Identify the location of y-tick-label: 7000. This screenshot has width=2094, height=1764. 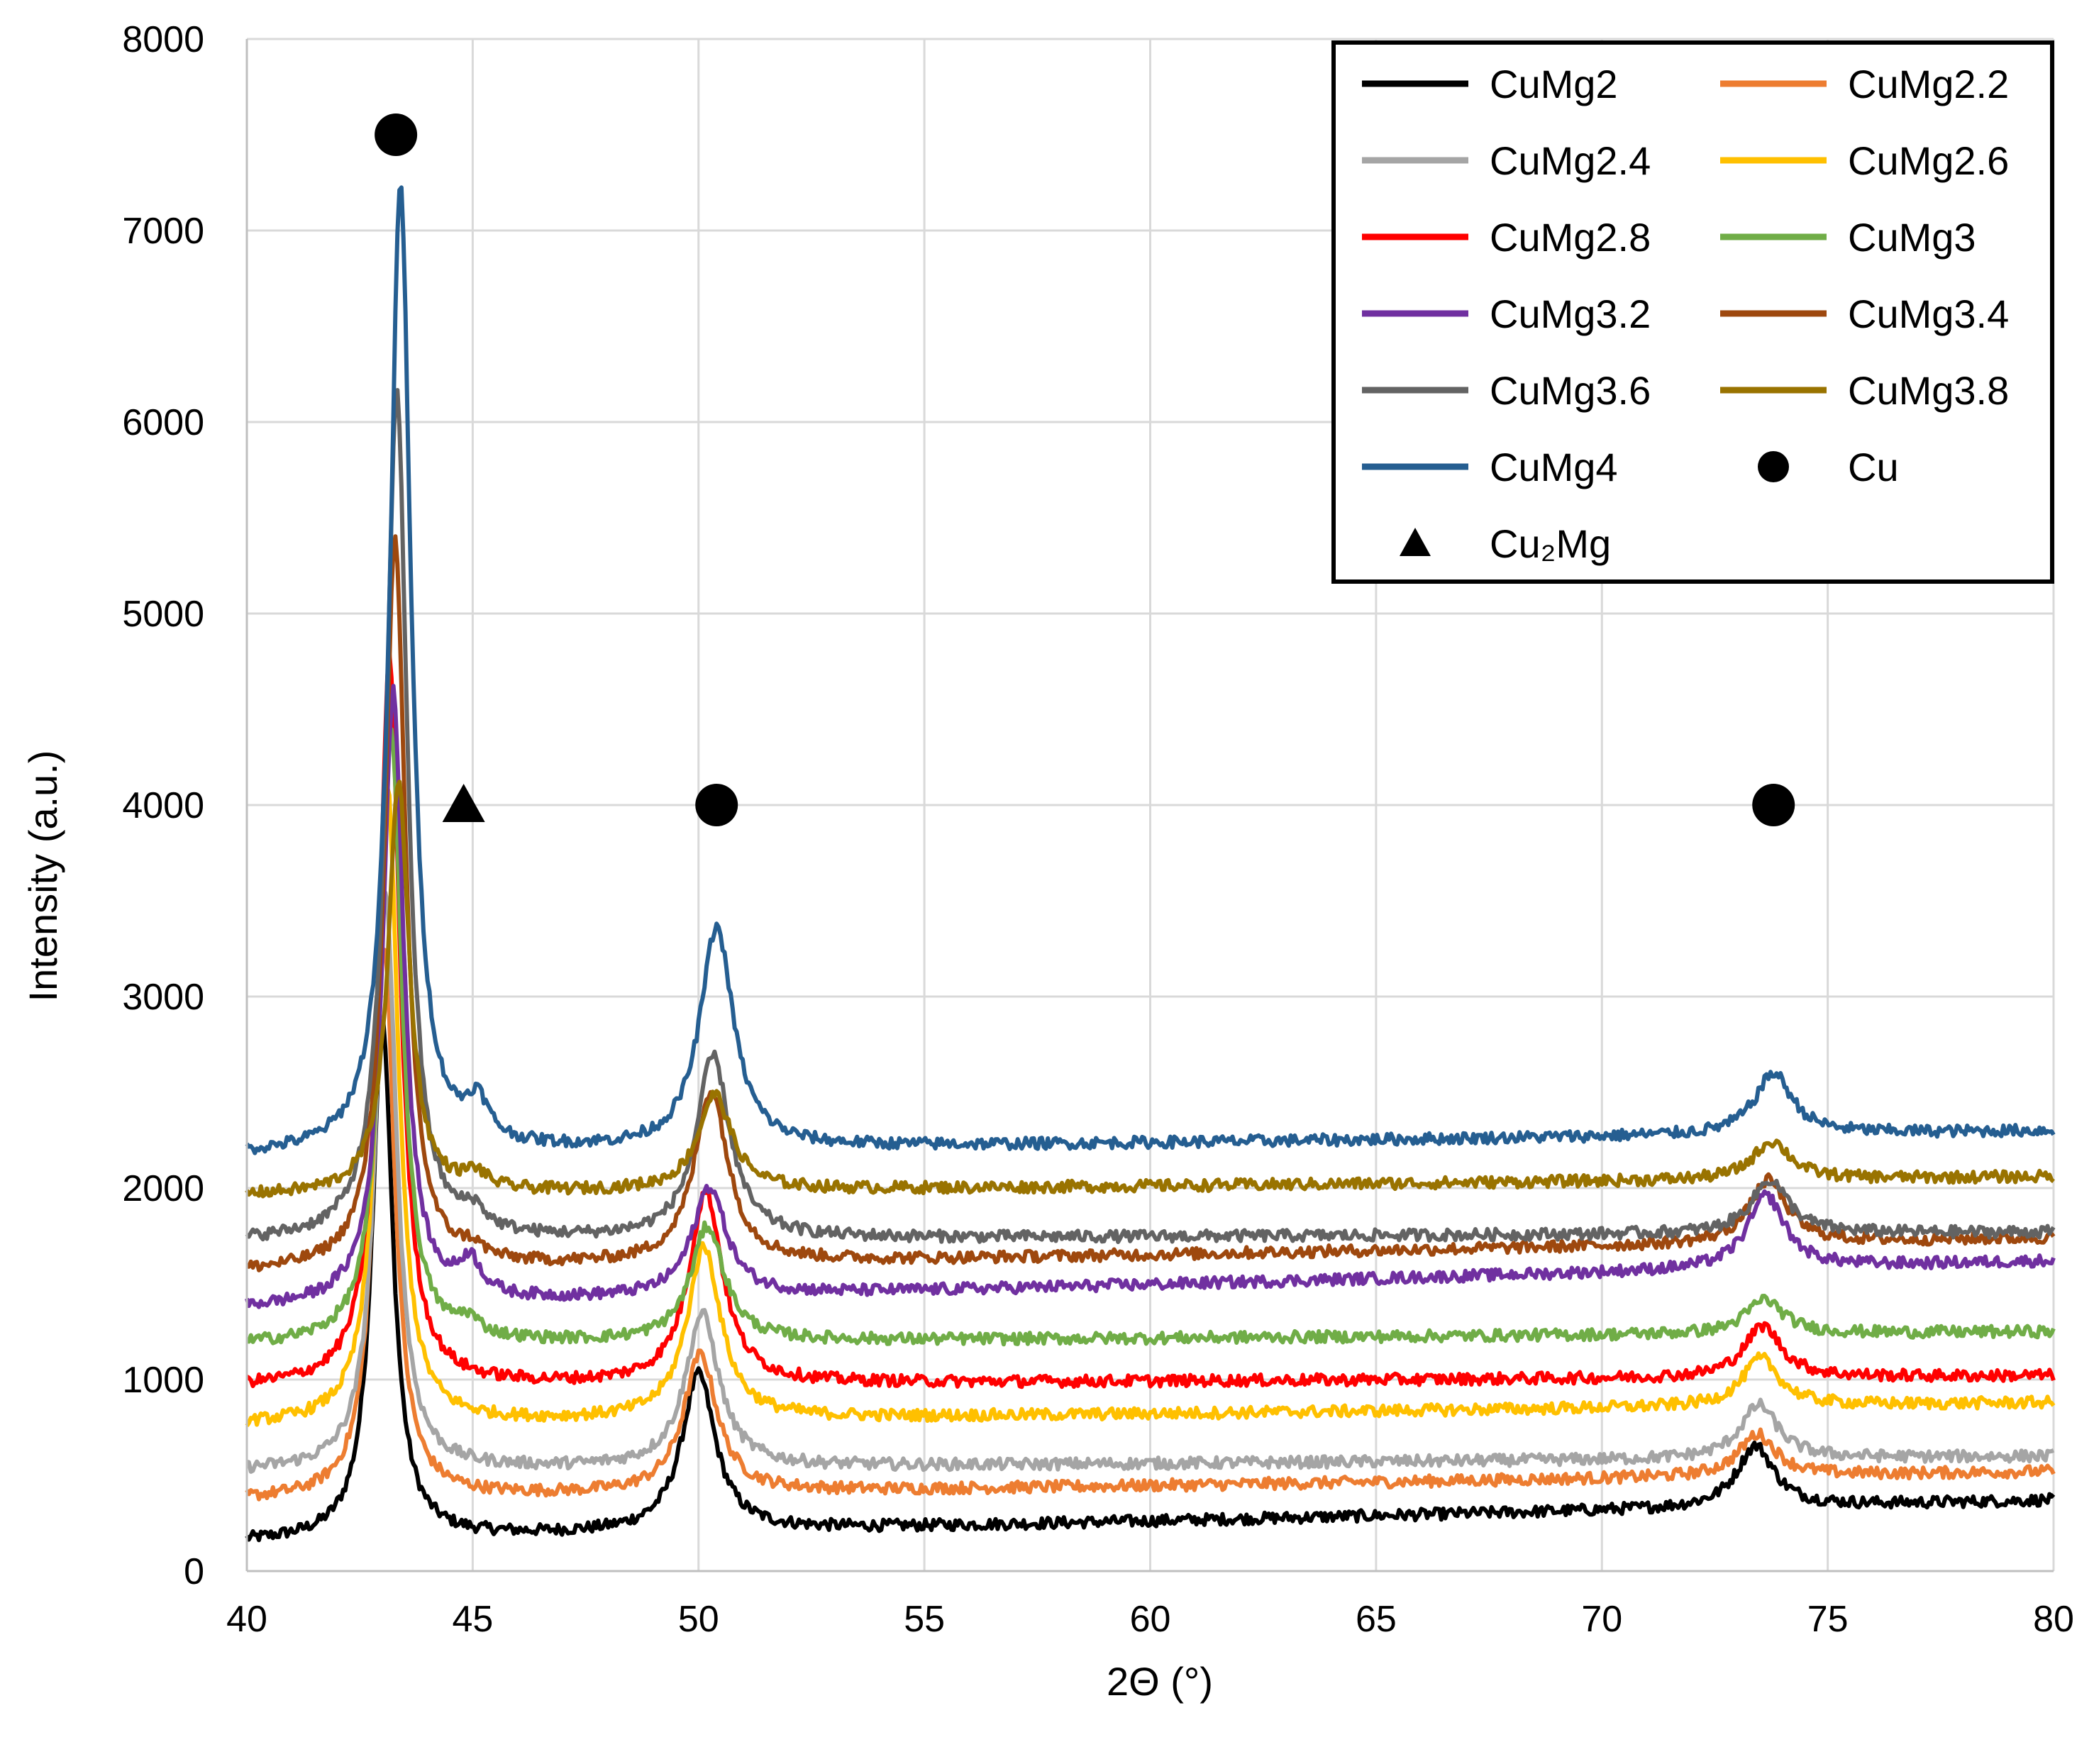
(163, 231).